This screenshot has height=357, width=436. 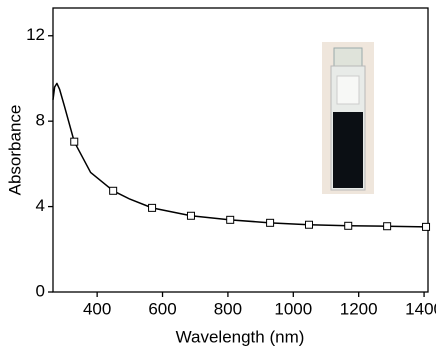 What do you see at coordinates (40, 205) in the screenshot?
I see `y-tick-label: 4` at bounding box center [40, 205].